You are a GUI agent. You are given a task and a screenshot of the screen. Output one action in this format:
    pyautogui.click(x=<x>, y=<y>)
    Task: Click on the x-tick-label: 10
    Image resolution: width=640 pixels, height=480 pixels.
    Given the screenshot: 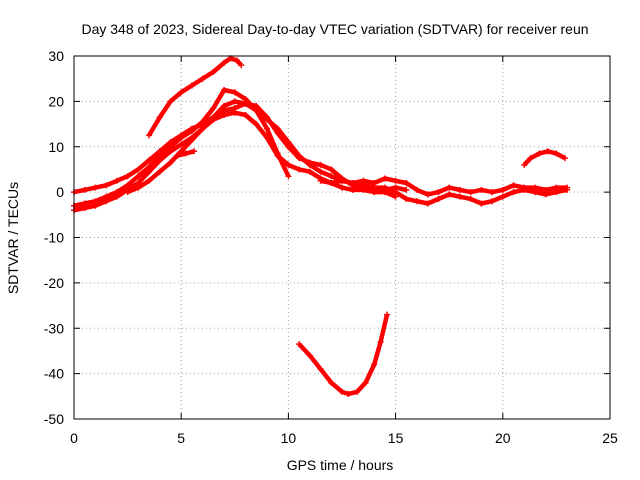 What is the action you would take?
    pyautogui.click(x=289, y=438)
    